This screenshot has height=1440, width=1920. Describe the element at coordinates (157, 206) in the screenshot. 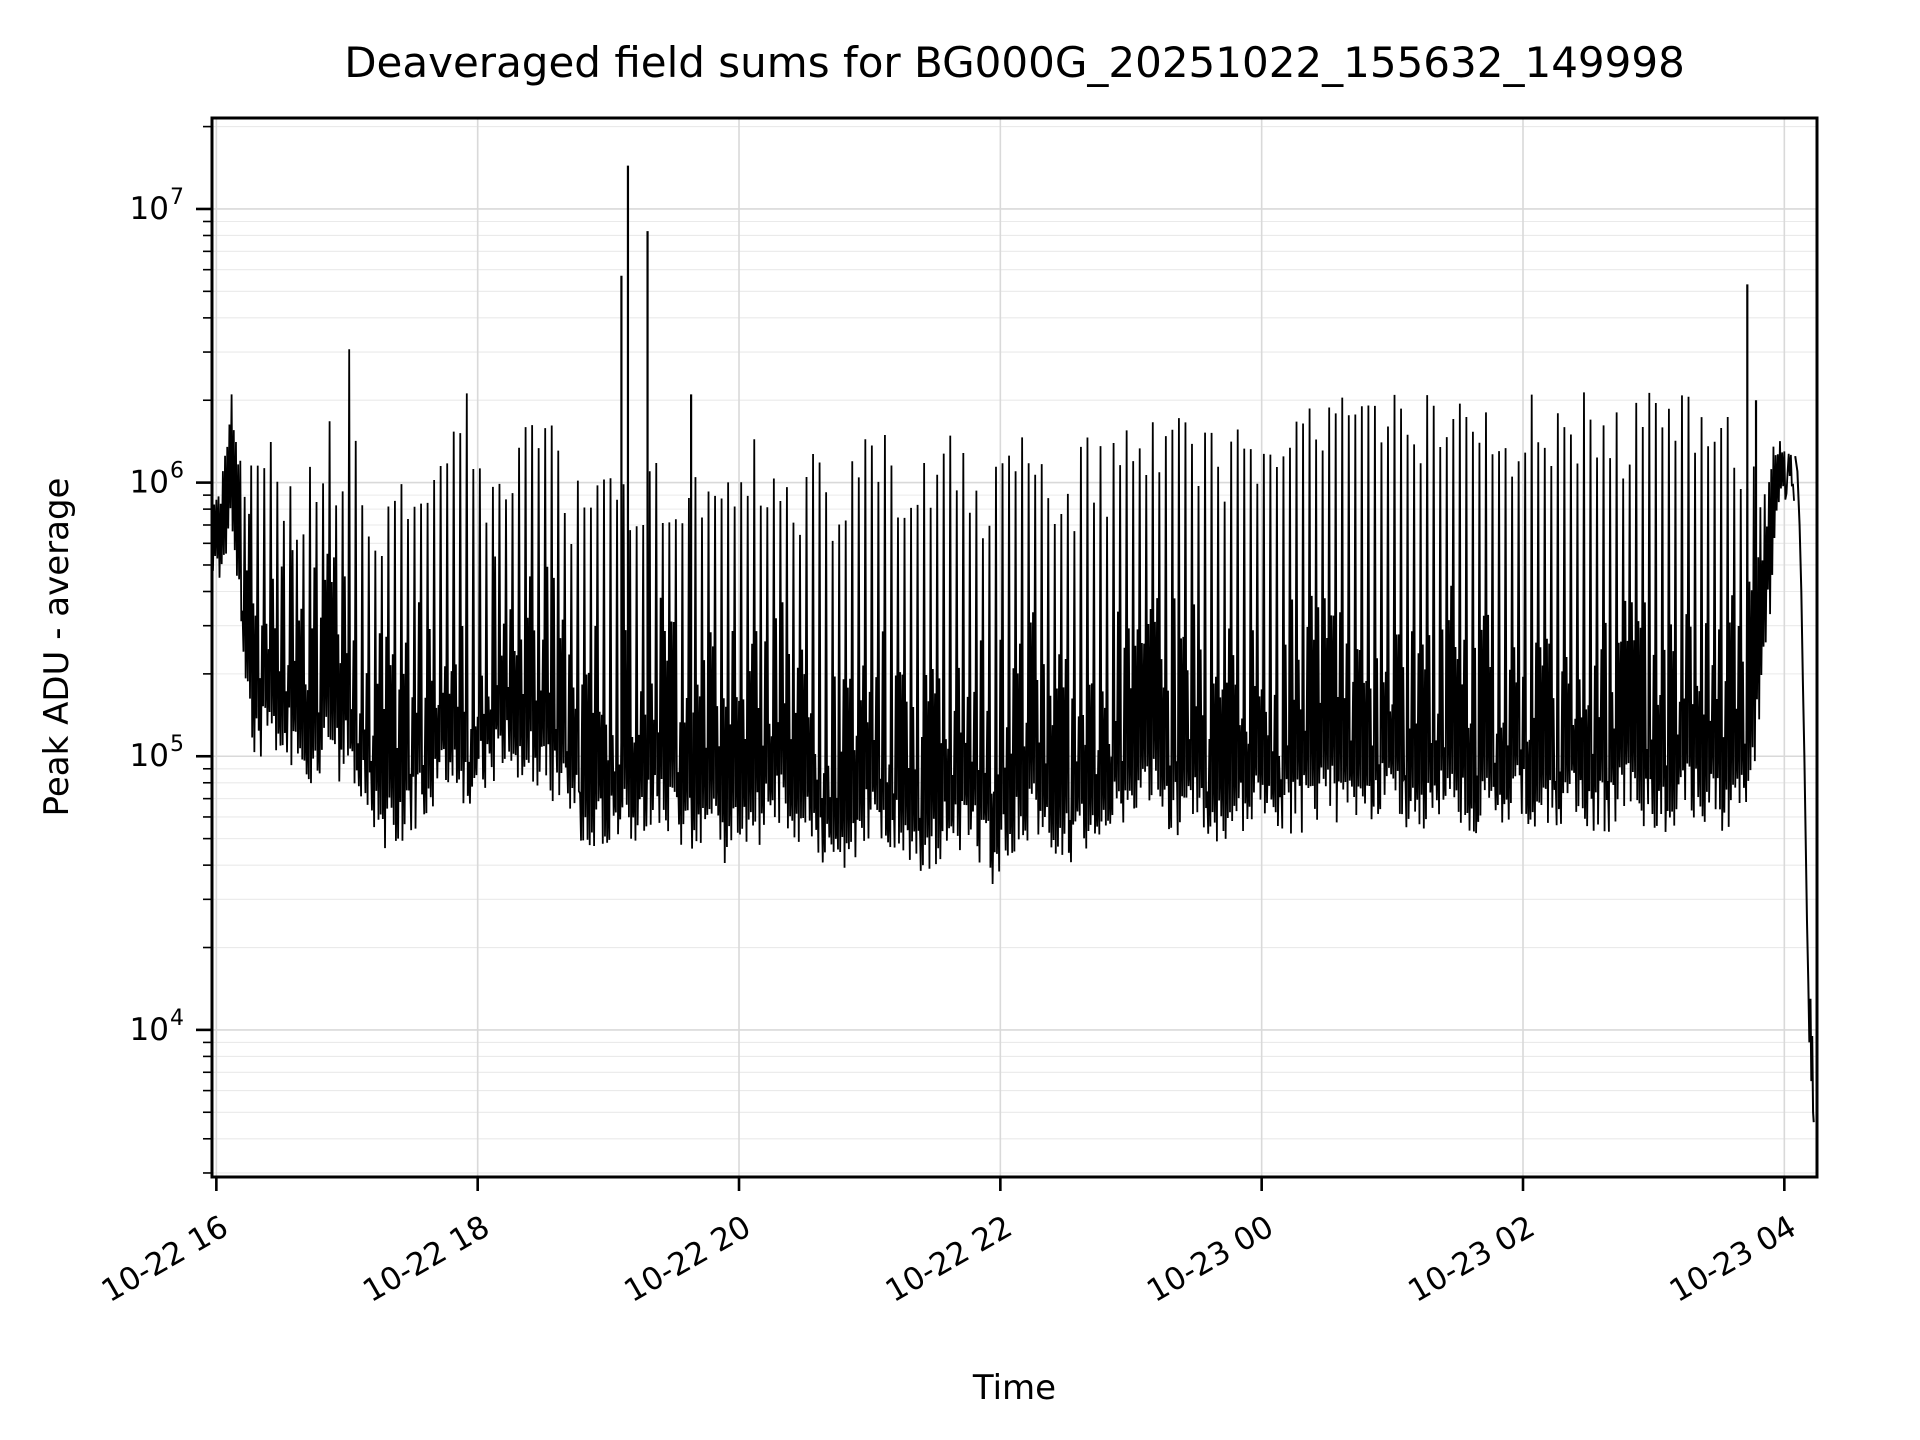

I see `y-tick-label: 10⁷` at that location.